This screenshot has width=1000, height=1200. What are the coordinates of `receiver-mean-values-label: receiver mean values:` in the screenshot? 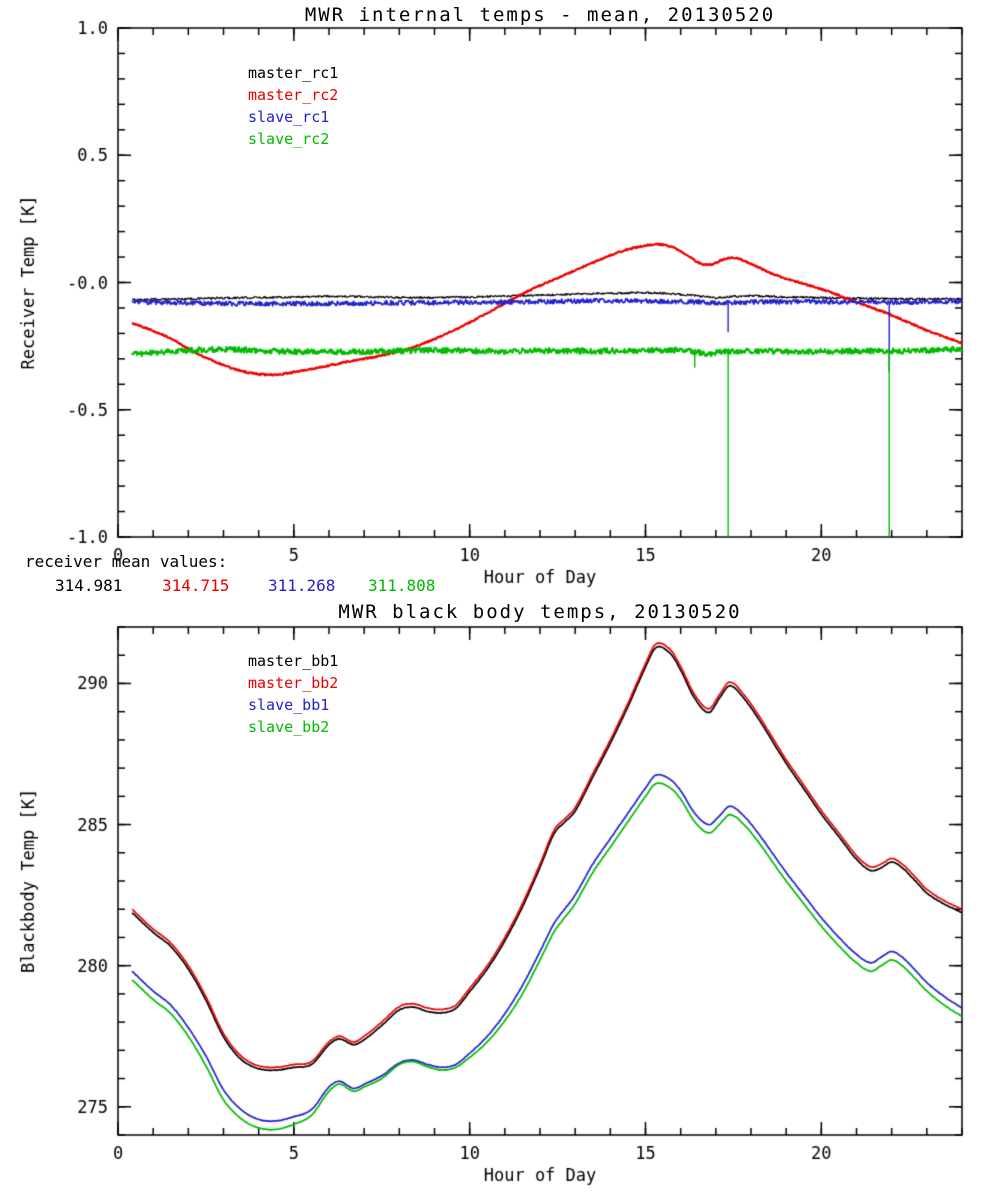 It's located at (126, 561).